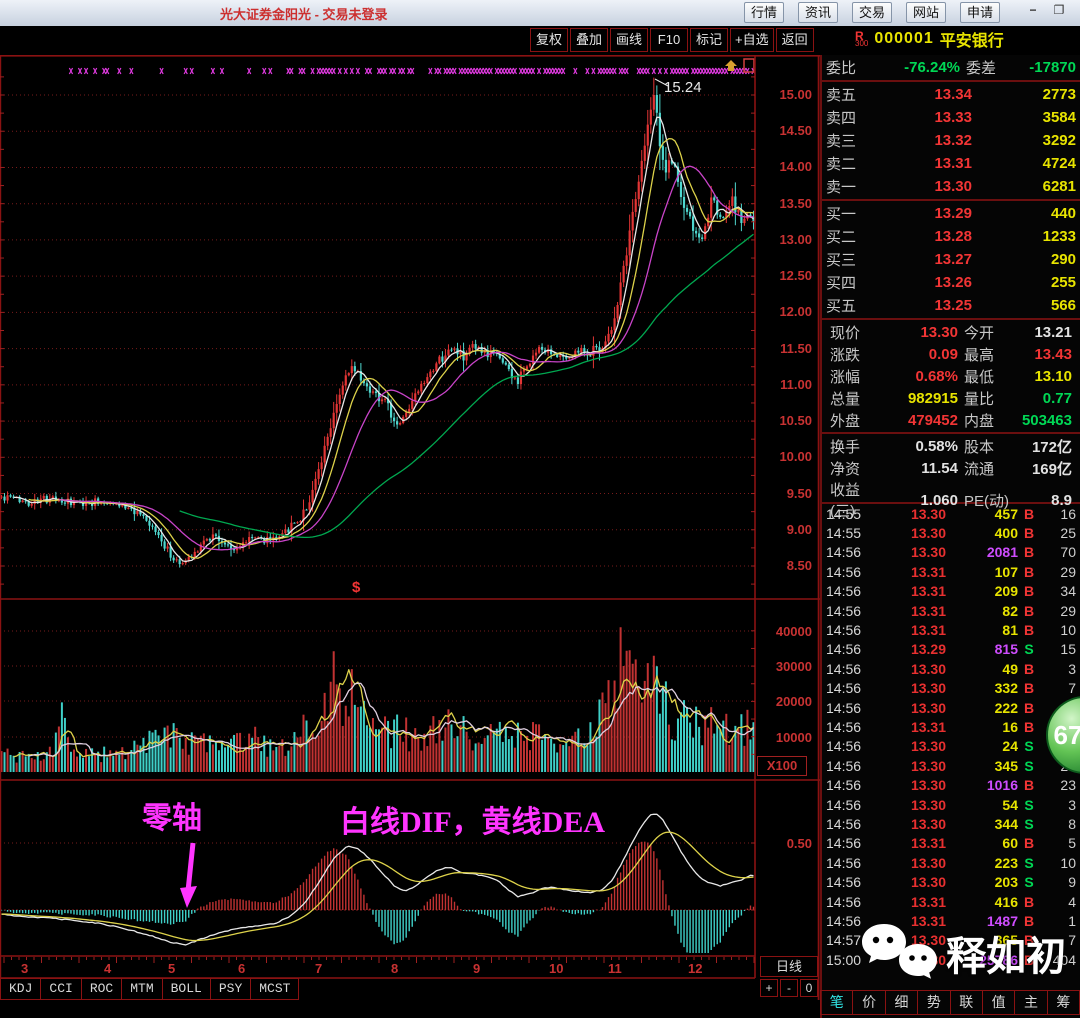 The image size is (1080, 1018). What do you see at coordinates (966, 1002) in the screenshot?
I see `quote-tab-5: 联` at bounding box center [966, 1002].